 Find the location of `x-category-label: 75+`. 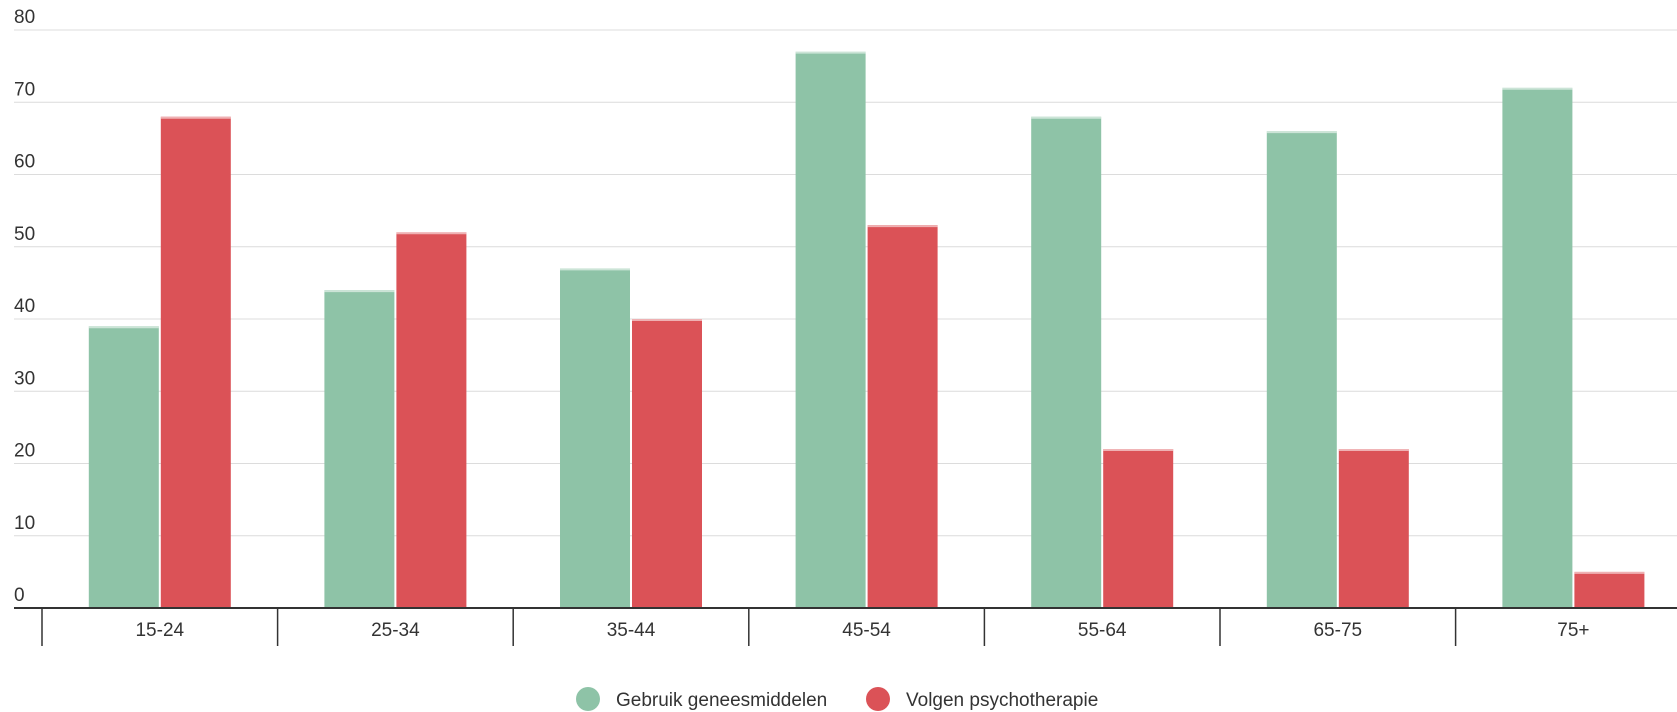

x-category-label: 75+ is located at coordinates (1573, 630).